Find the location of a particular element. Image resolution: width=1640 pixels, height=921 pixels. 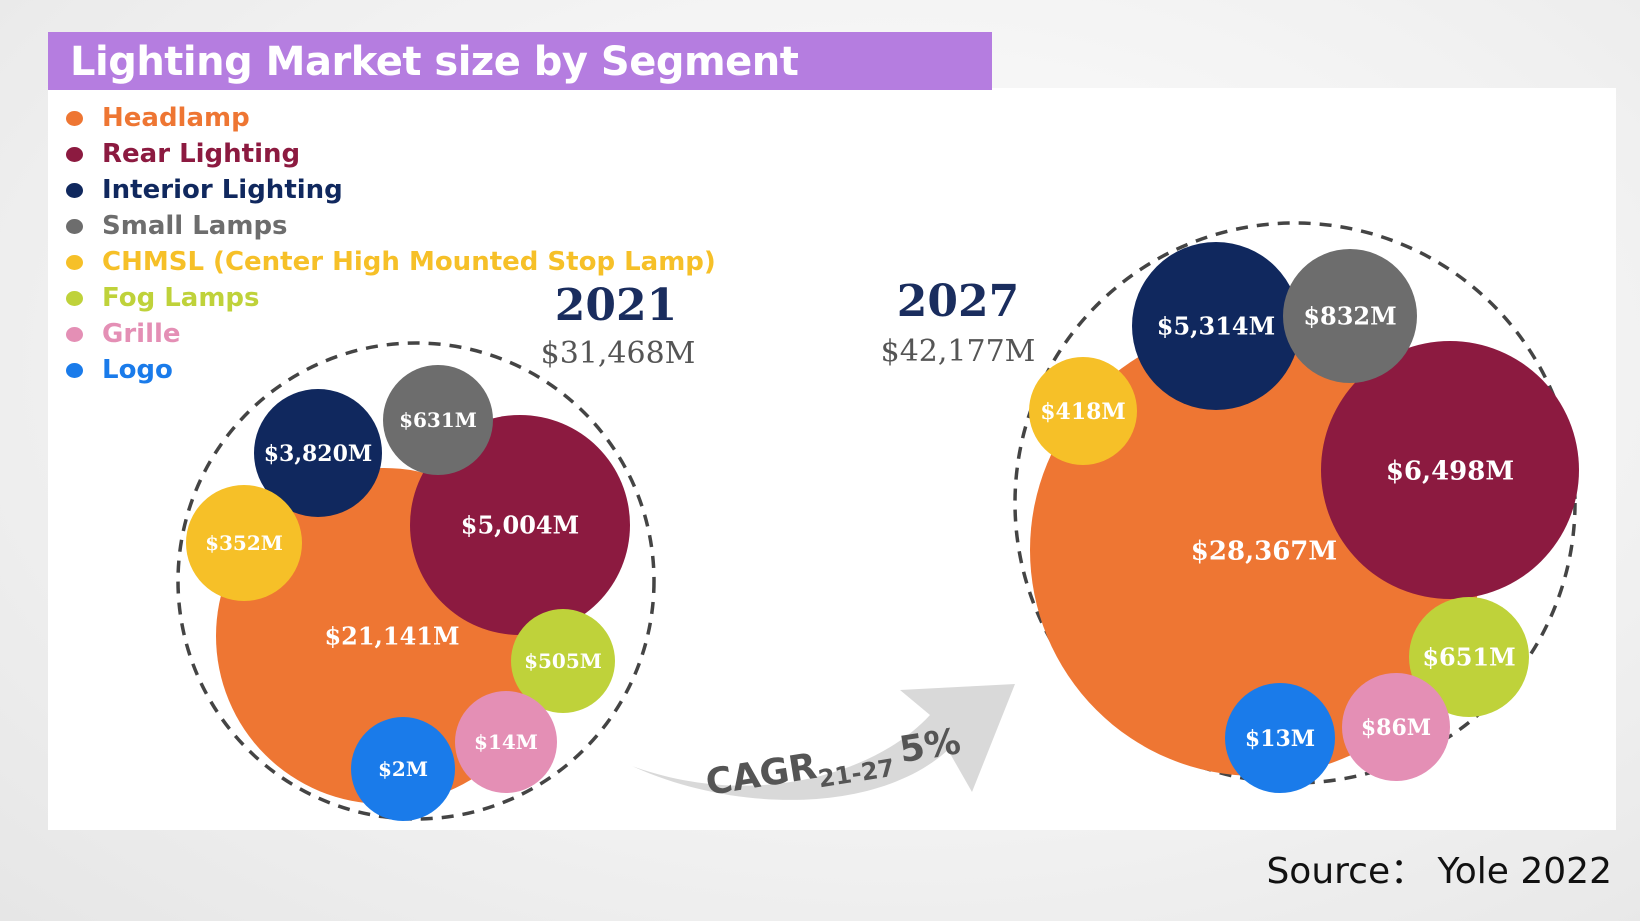

bubble-fog-lamps-2021 is located at coordinates (563, 661).